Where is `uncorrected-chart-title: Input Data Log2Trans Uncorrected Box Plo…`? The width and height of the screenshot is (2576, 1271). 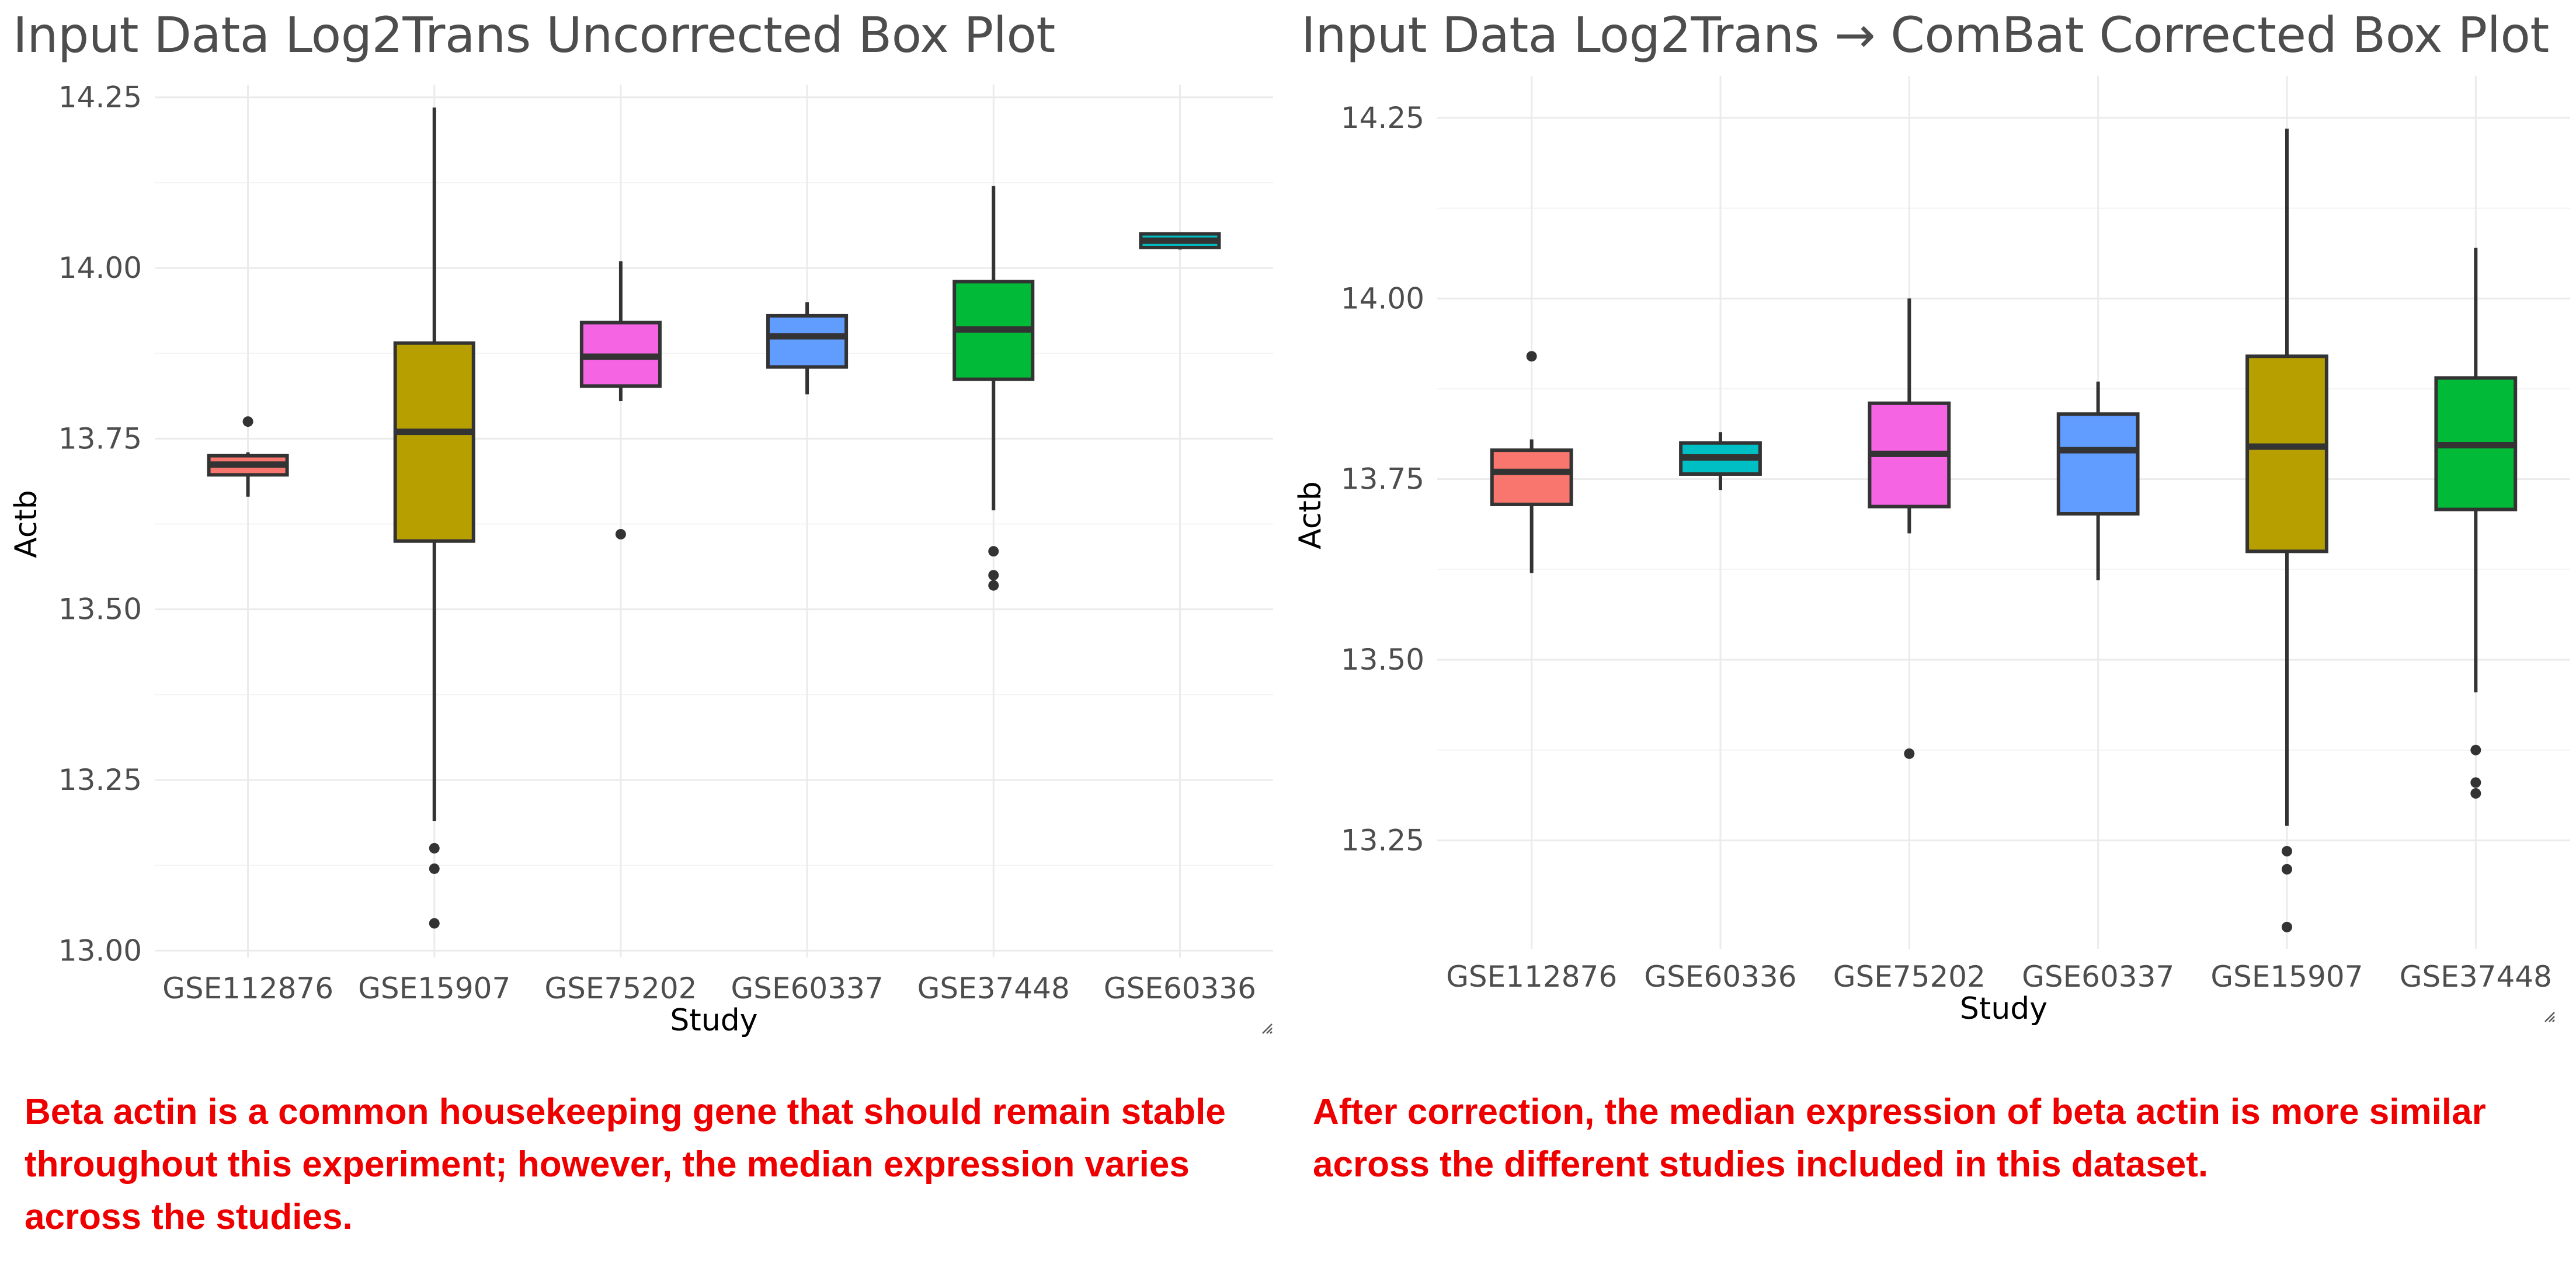
uncorrected-chart-title: Input Data Log2Trans Uncorrected Box Plo… is located at coordinates (534, 35).